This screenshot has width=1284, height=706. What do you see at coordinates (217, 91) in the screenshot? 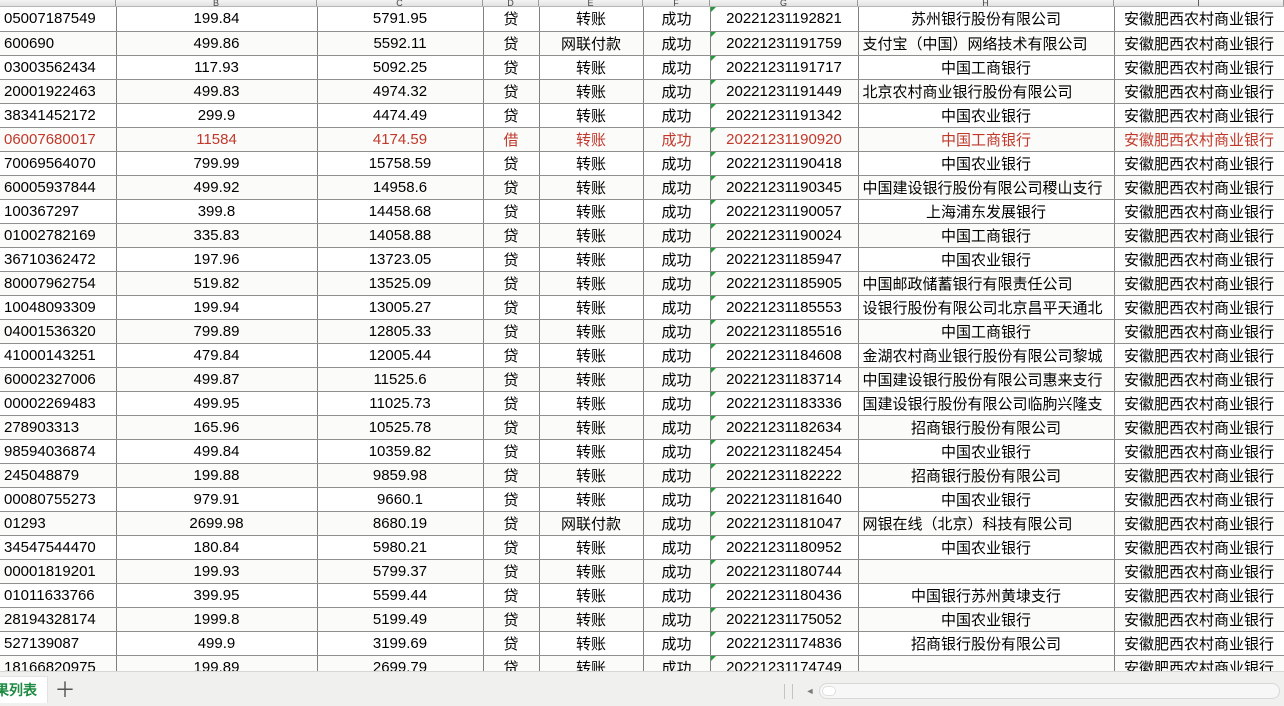
I see `cell-amount: 499.83` at bounding box center [217, 91].